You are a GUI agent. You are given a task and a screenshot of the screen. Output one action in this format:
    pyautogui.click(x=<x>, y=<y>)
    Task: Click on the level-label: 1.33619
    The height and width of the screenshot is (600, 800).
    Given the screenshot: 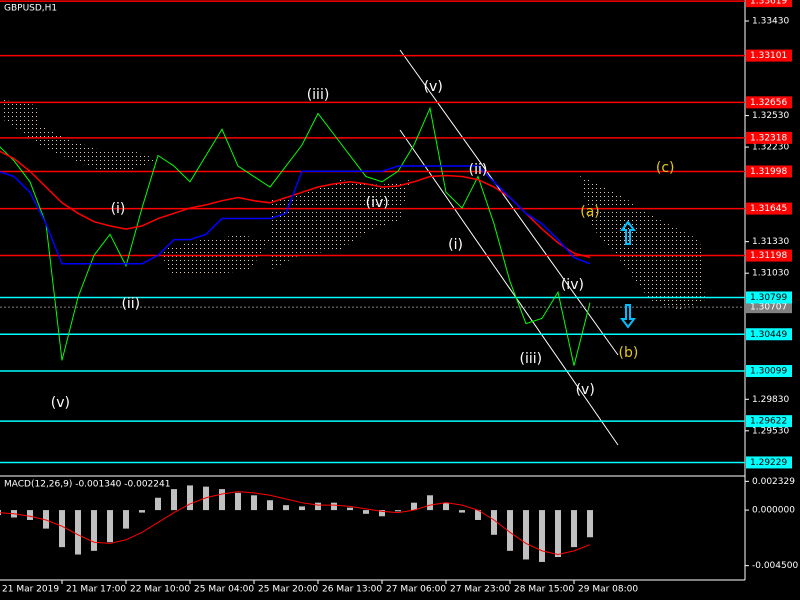 What is the action you would take?
    pyautogui.click(x=768, y=3)
    